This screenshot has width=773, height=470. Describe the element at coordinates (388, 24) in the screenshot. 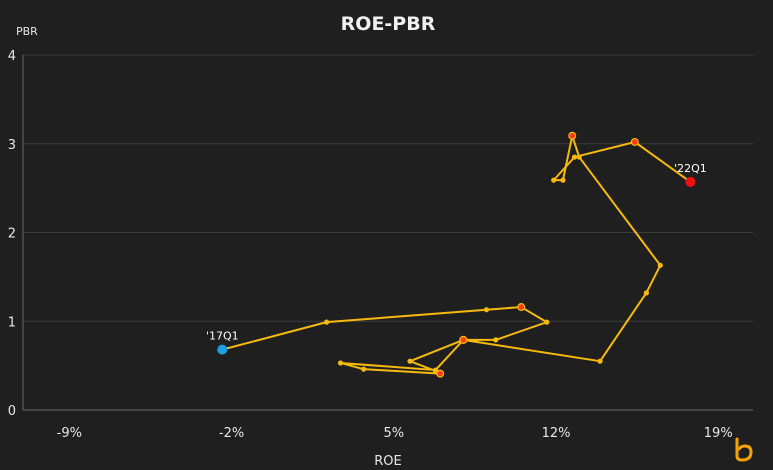

I see `chart-title: ROE-PBR` at that location.